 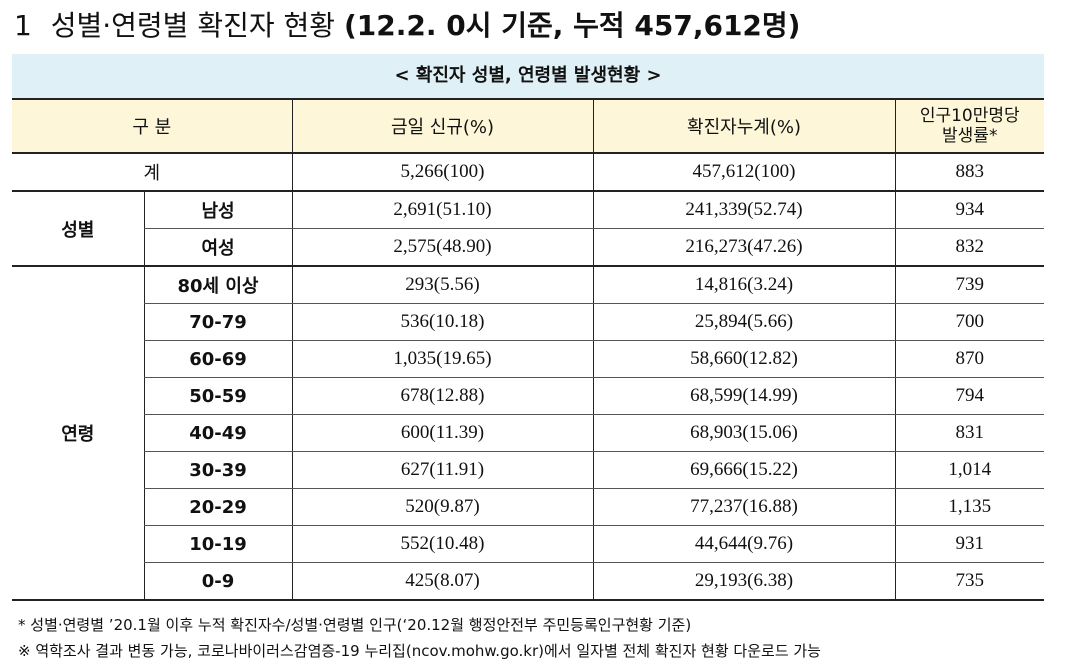 What do you see at coordinates (969, 285) in the screenshot?
I see `row-rate: 739` at bounding box center [969, 285].